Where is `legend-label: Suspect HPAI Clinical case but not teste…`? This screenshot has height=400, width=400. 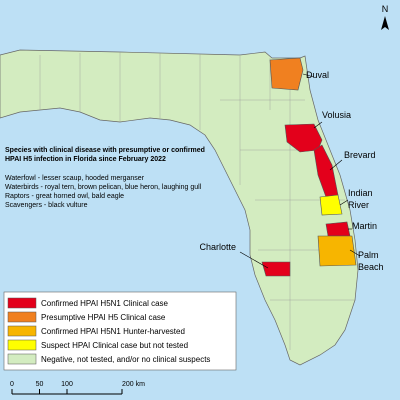
legend-label: Suspect HPAI Clinical case but not teste… is located at coordinates (114, 345).